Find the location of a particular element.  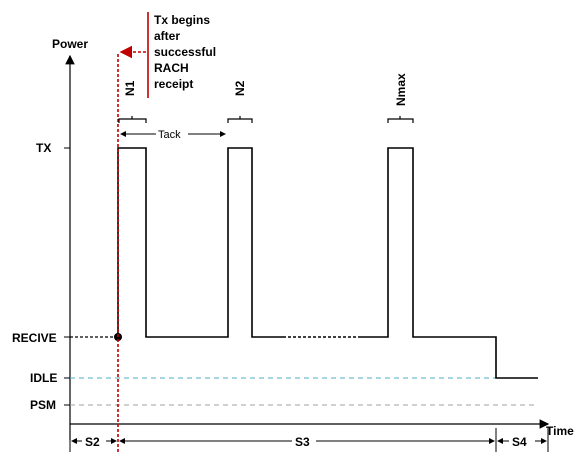

pulse-brace-n1 is located at coordinates (132, 119).